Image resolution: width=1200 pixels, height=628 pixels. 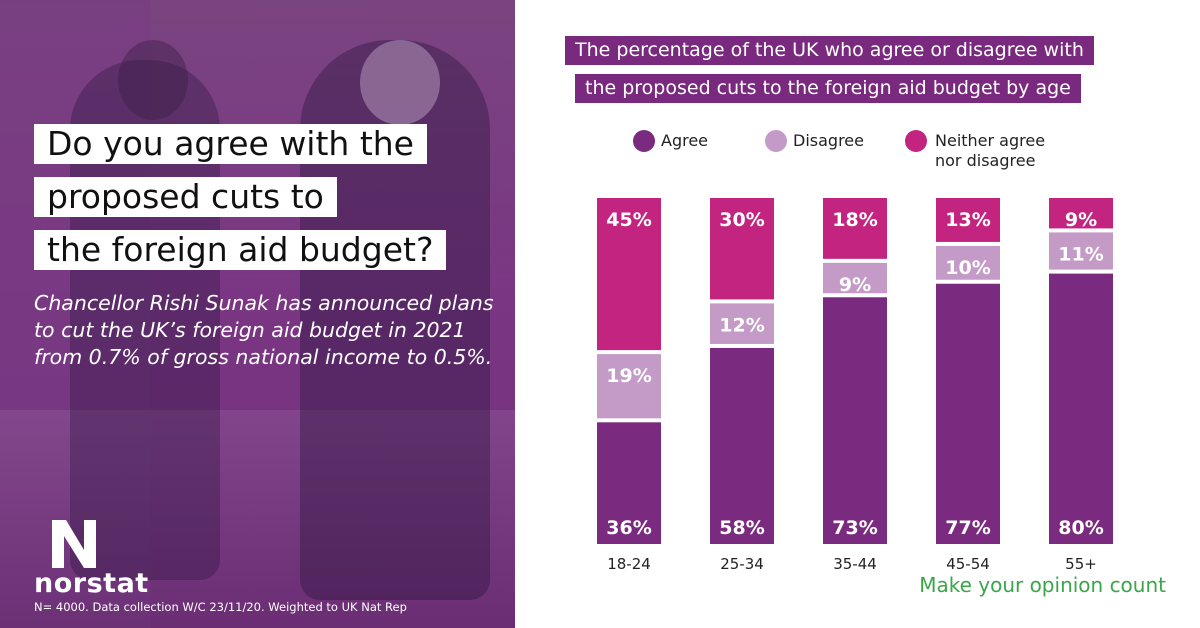 I want to click on data-label-neither-2: 30%, so click(x=741, y=220).